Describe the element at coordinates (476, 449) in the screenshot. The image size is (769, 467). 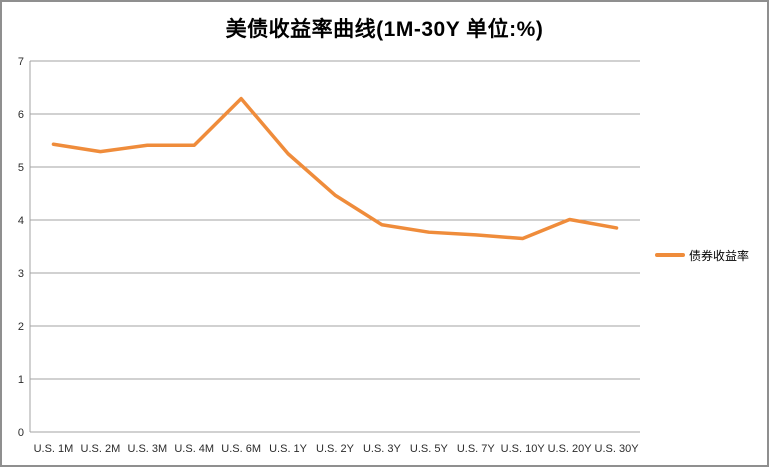
I see `x-axis-label: U.S. 7Y` at that location.